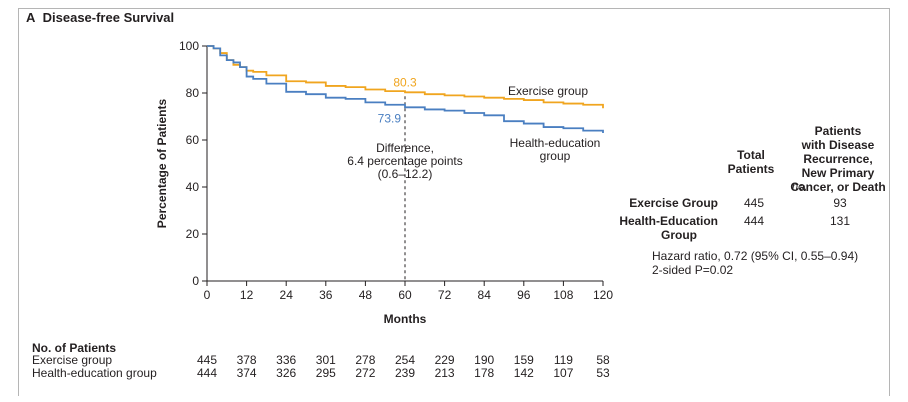 This screenshot has width=908, height=402. Describe the element at coordinates (523, 360) in the screenshot. I see `at-risk-value: 159` at that location.